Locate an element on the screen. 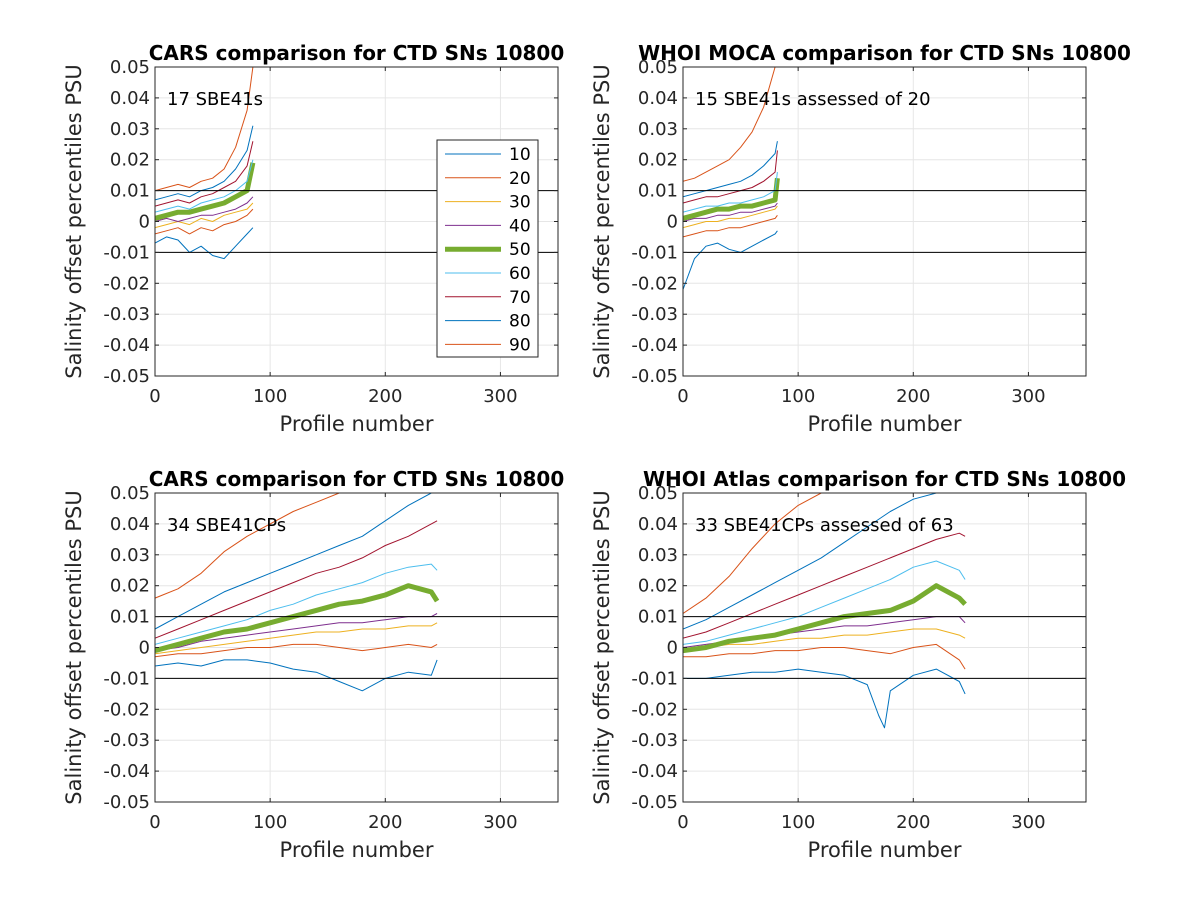  legend-label-10: 10 is located at coordinates (520, 155).